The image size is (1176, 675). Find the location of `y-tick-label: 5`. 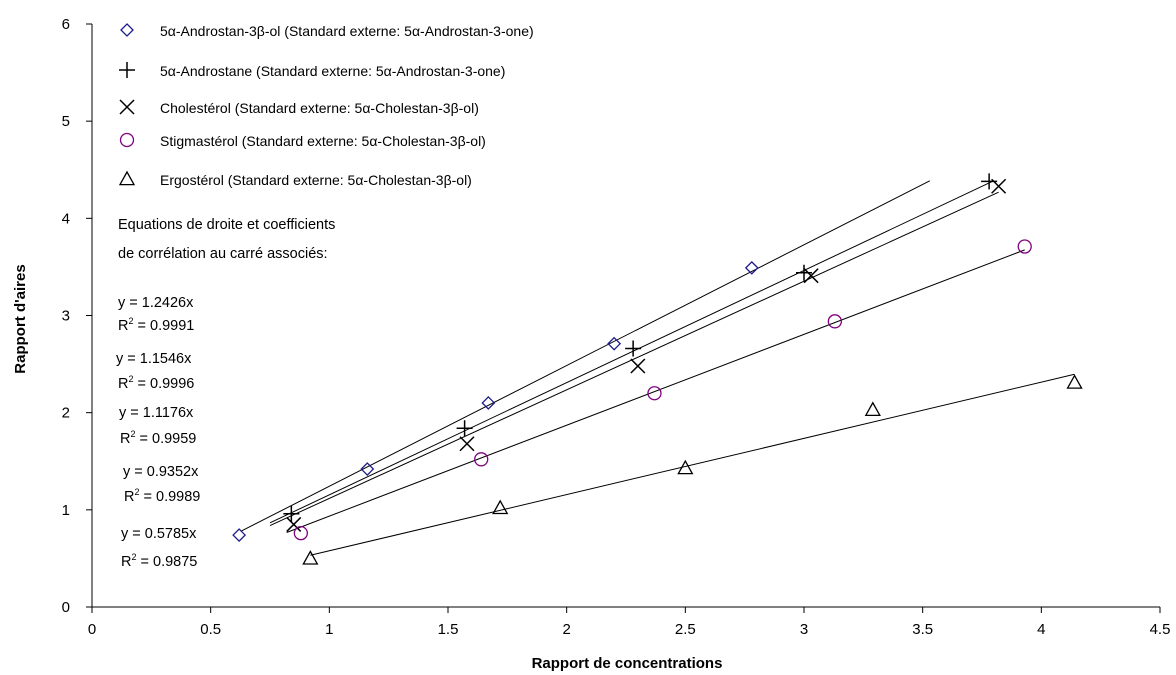

y-tick-label: 5 is located at coordinates (66, 121).